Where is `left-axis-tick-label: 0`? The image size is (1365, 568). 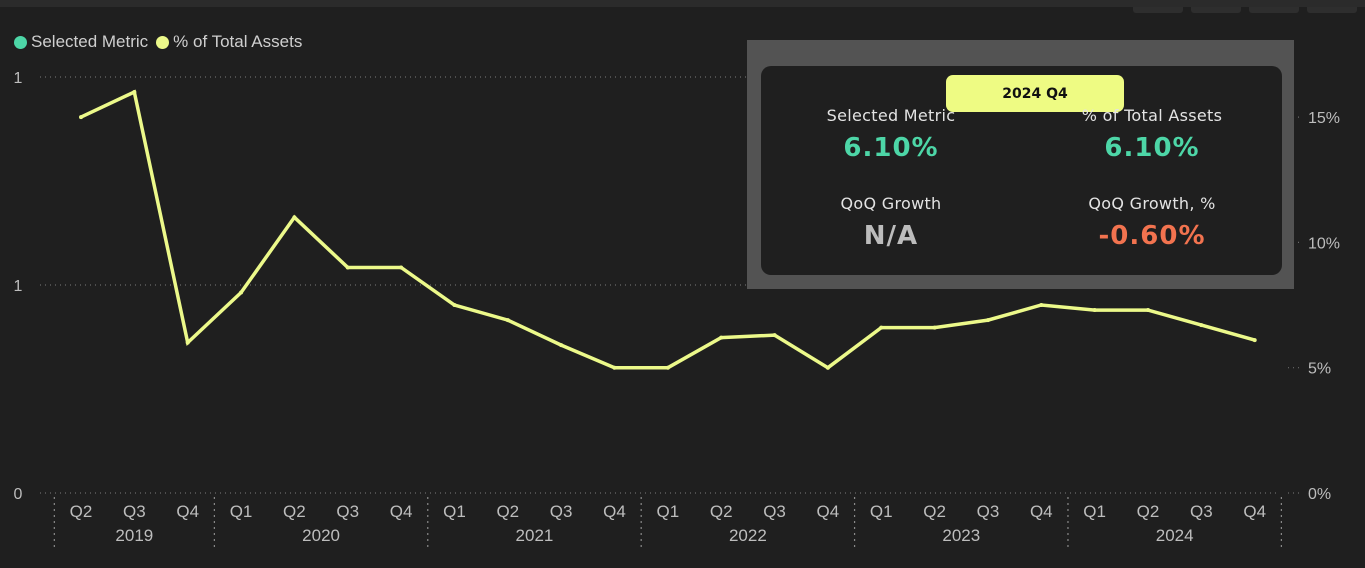
left-axis-tick-label: 0 is located at coordinates (18, 494).